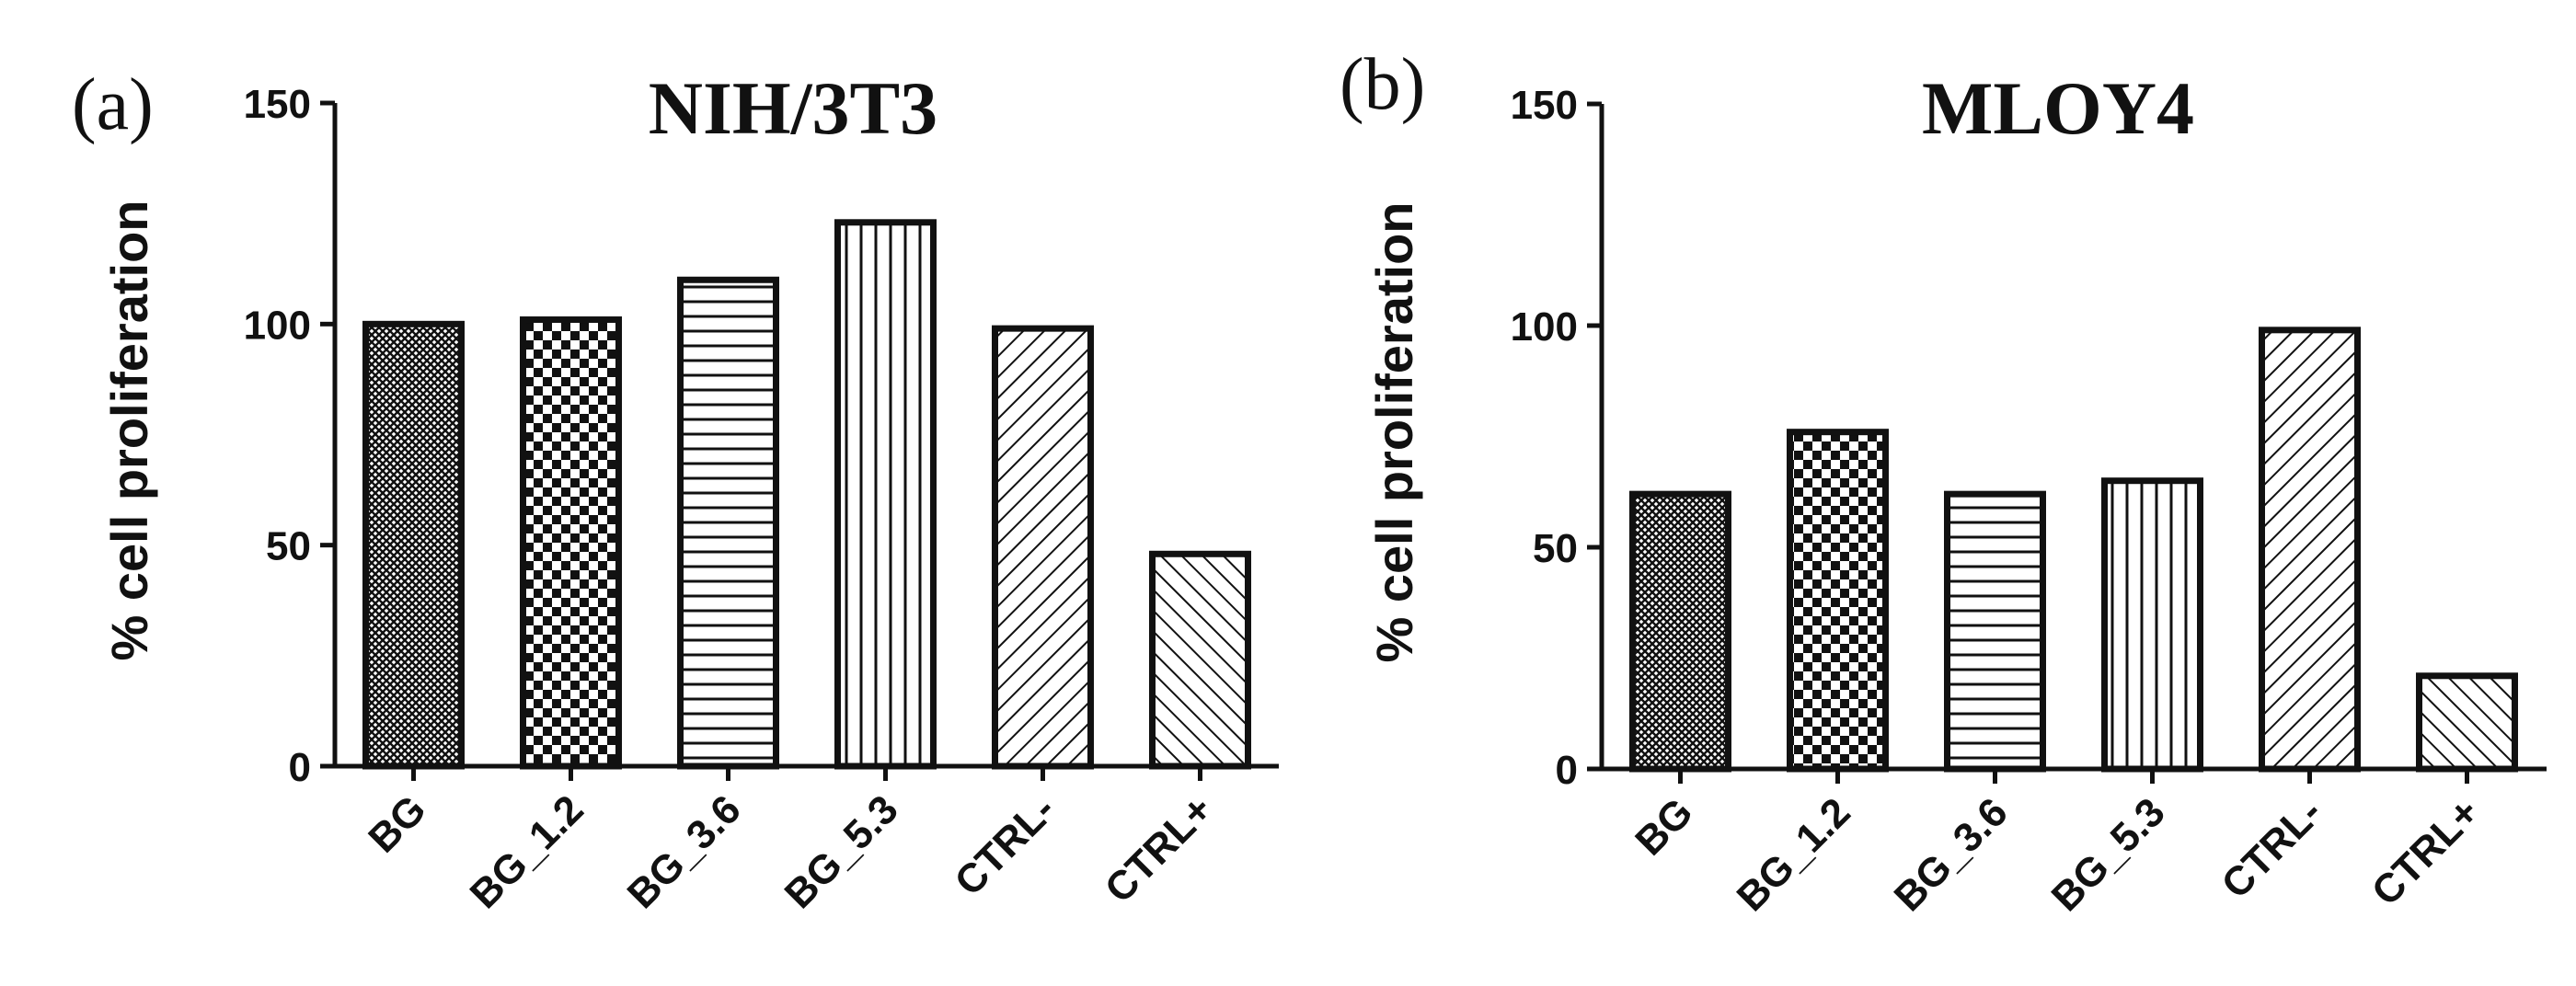 The width and height of the screenshot is (2576, 986). What do you see at coordinates (793, 108) in the screenshot?
I see `chart-title: NIH/3T3` at bounding box center [793, 108].